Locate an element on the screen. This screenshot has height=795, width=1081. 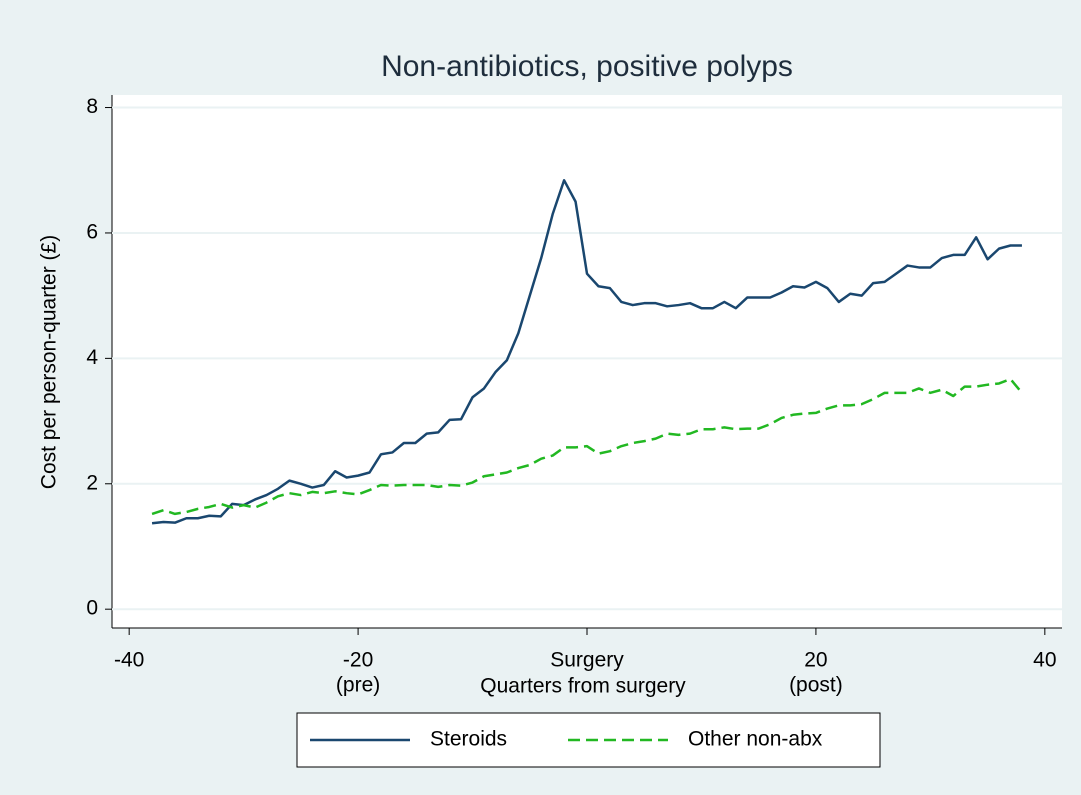
x-tick-label: -20 is located at coordinates (358, 660).